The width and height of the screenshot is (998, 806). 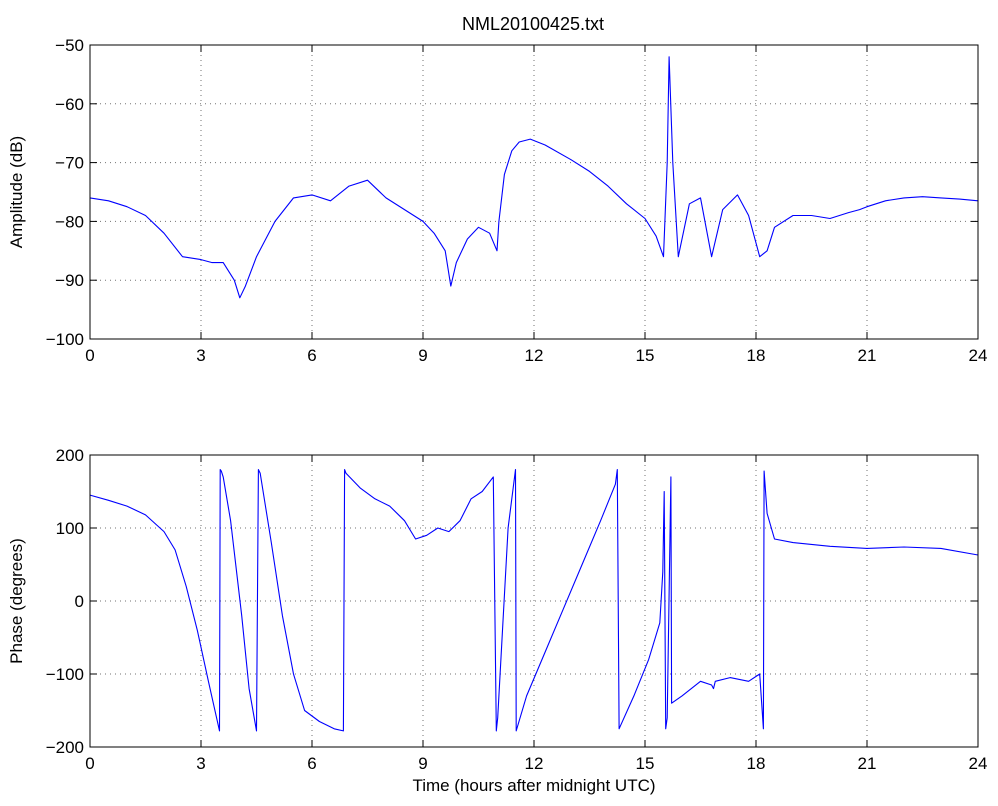 I want to click on y-tick-label: 100, so click(x=70, y=528).